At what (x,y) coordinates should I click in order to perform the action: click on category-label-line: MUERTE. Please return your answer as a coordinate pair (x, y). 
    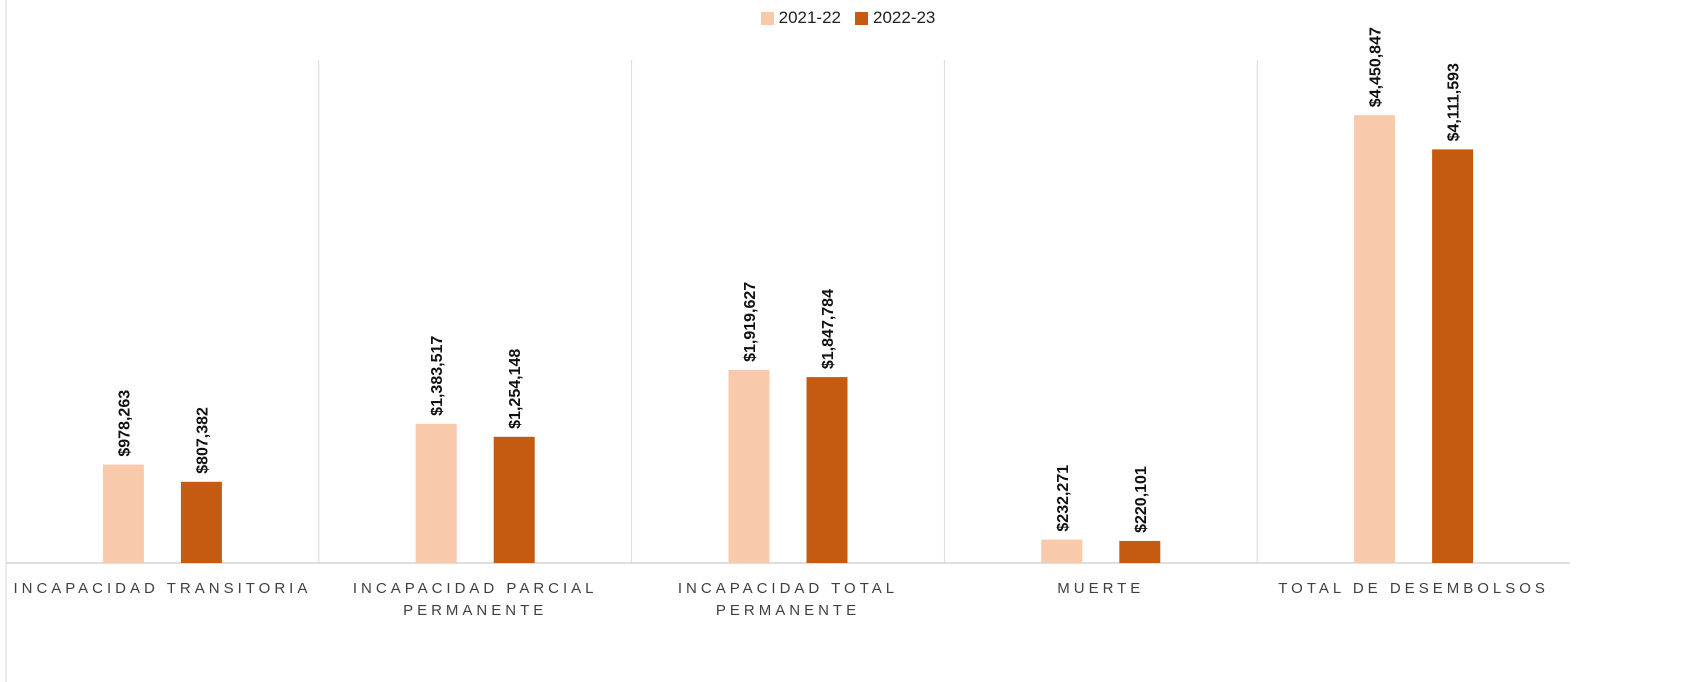
    Looking at the image, I should click on (1100, 589).